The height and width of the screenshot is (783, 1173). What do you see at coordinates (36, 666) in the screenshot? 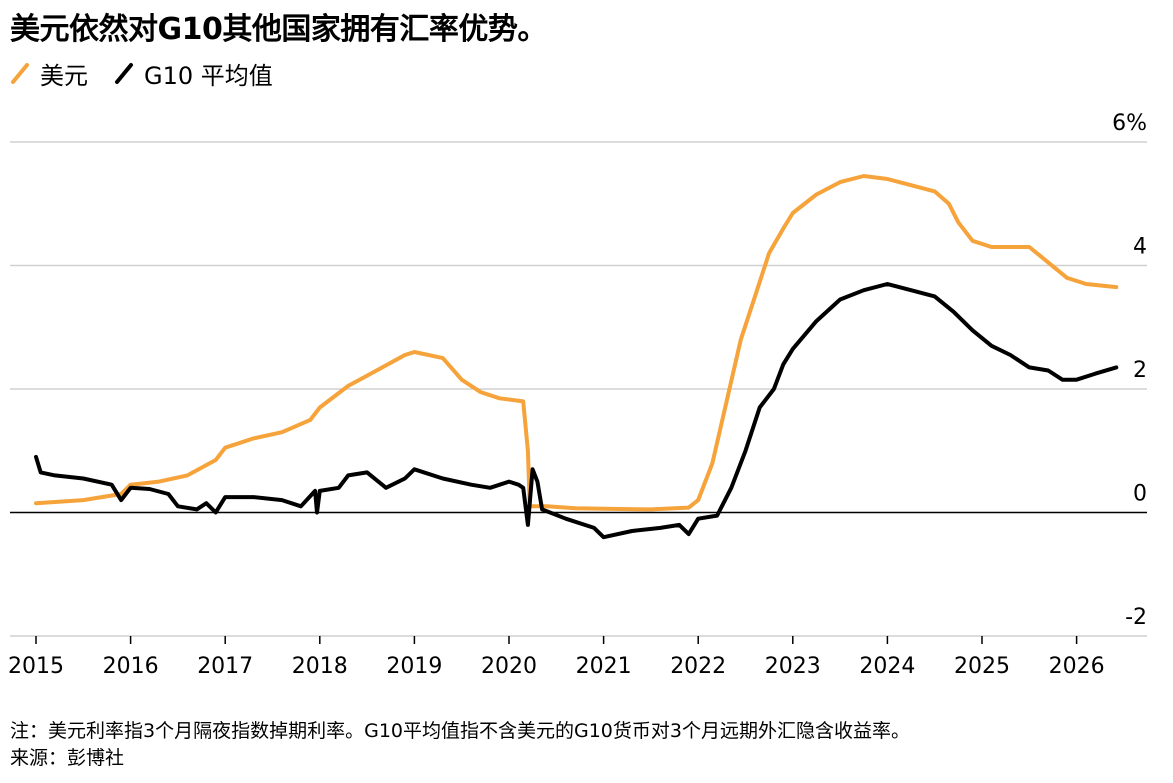
I see `x-tick-label: 2015` at bounding box center [36, 666].